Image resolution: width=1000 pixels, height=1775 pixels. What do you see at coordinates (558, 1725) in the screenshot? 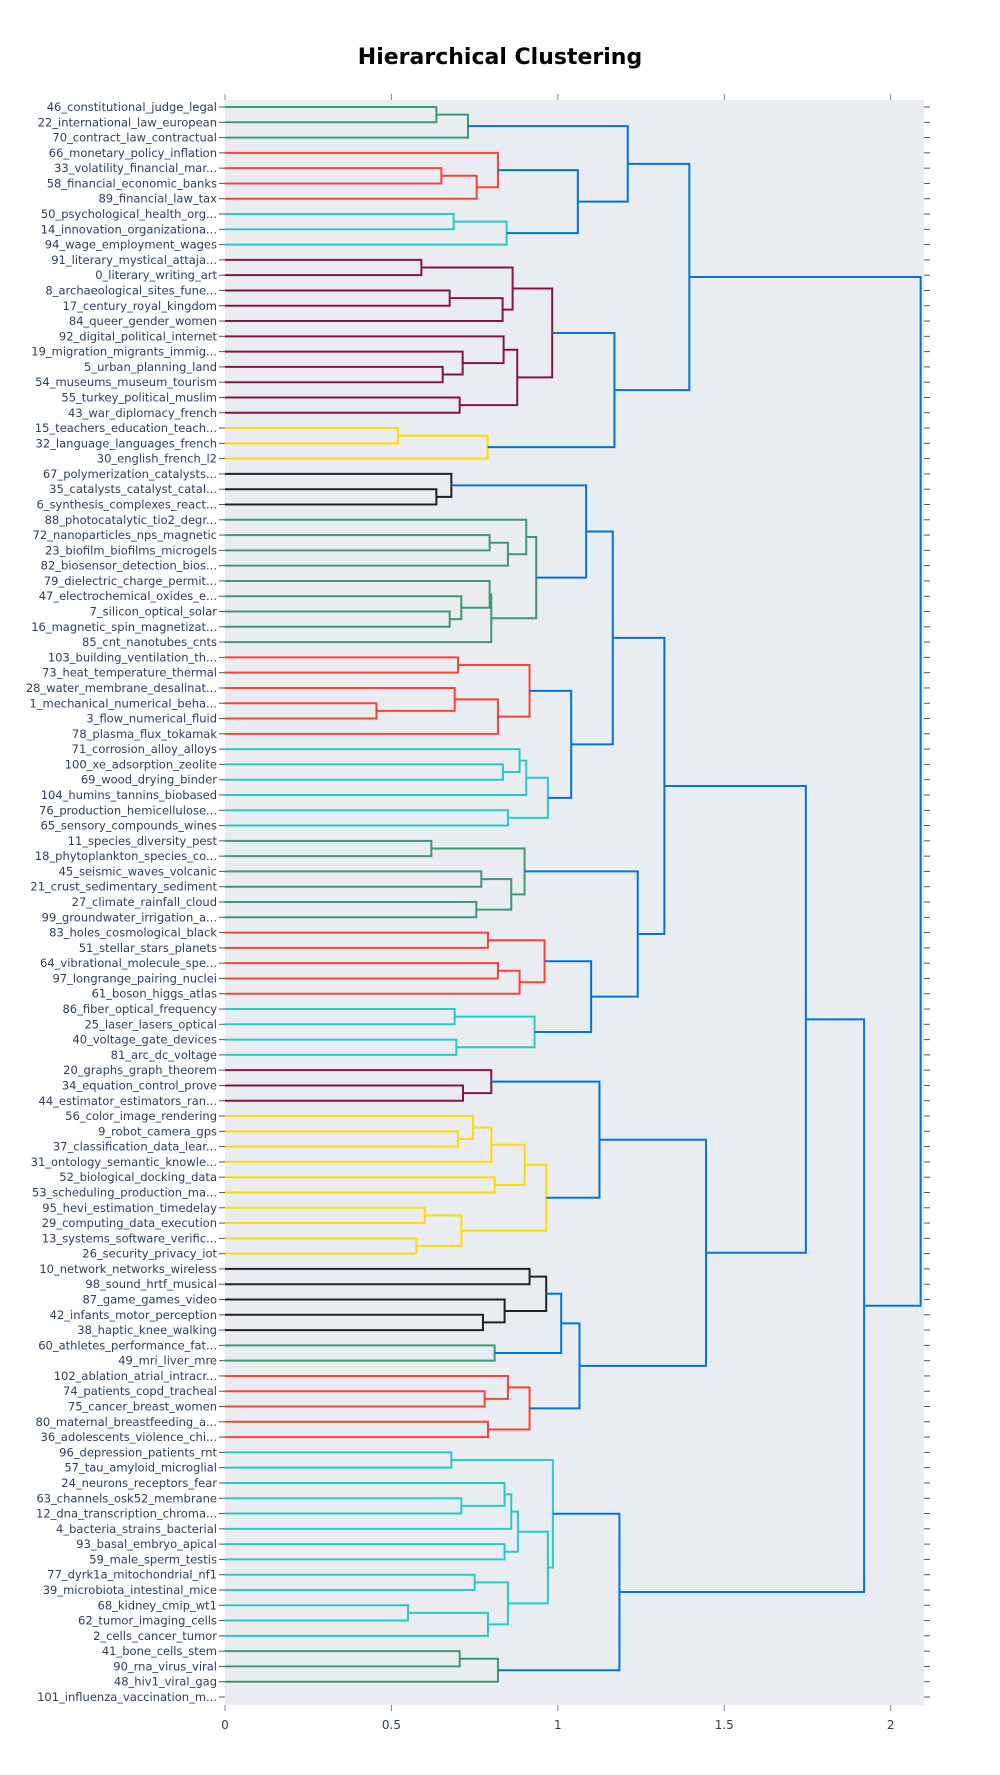
I see `x-tick-label: 1` at bounding box center [558, 1725].